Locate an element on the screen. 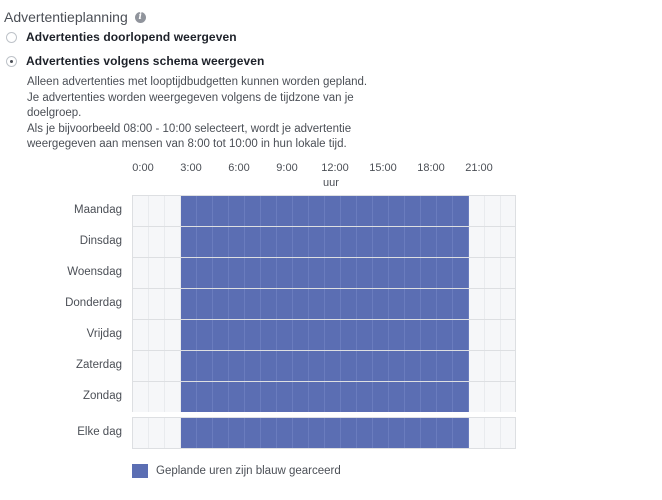  option-continuous: Advertenties doorlopend weergeven is located at coordinates (121, 37).